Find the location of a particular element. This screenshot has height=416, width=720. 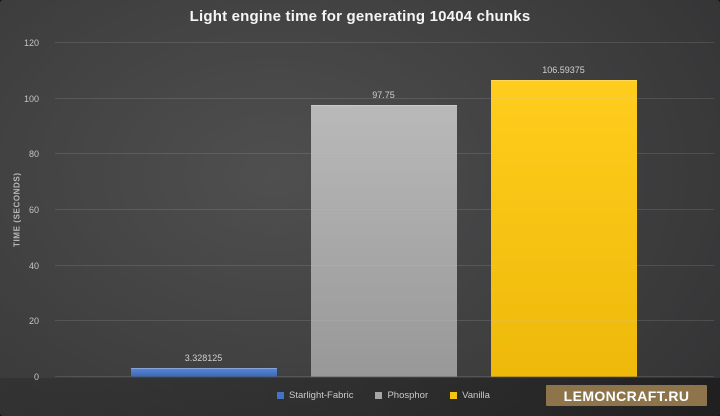

legend-item-starlight-fabric: Starlight-Fabric is located at coordinates (315, 395).